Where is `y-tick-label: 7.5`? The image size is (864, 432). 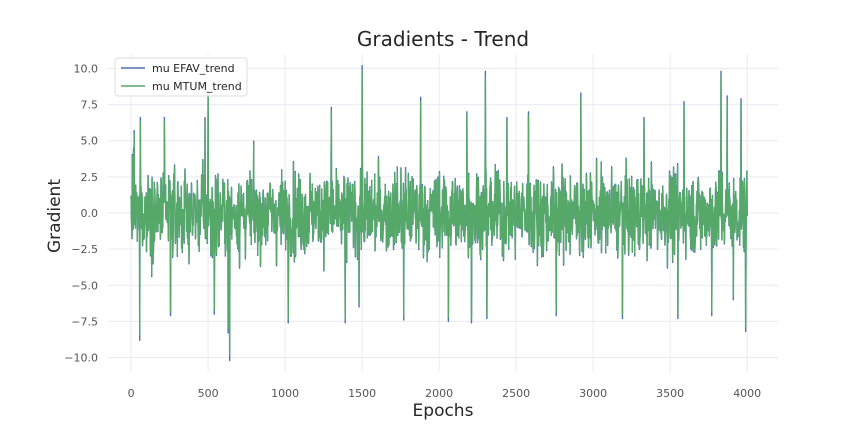 y-tick-label: 7.5 is located at coordinates (90, 105).